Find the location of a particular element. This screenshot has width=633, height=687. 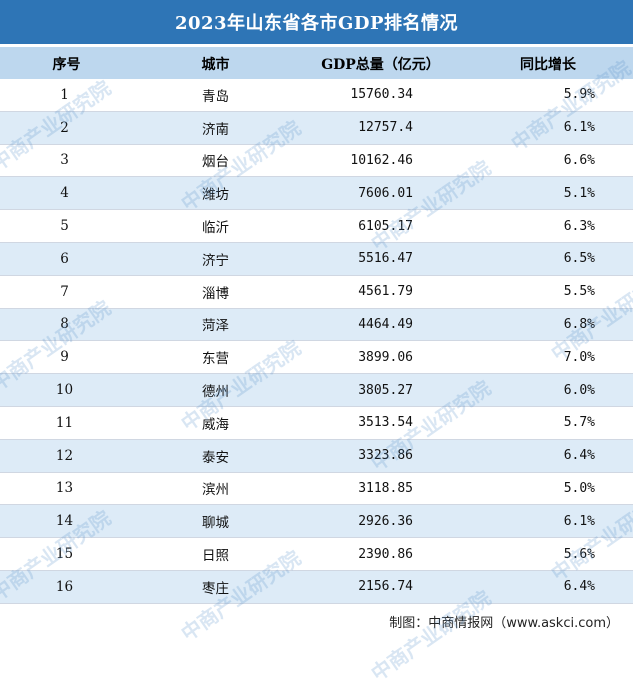

cell-city: 枣庄 is located at coordinates (215, 588).